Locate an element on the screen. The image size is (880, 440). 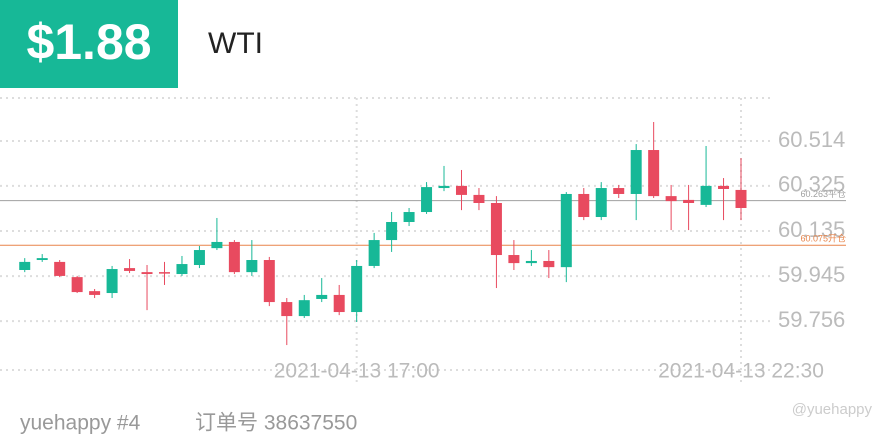
y-tick-label: 59.945 is located at coordinates (811, 274).